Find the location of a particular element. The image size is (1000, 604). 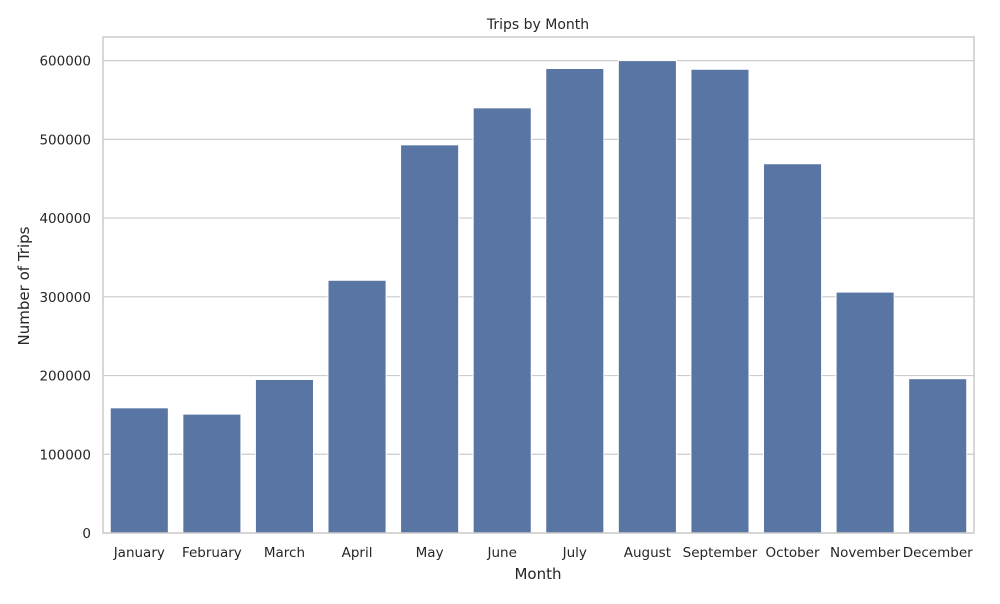

bar-february is located at coordinates (212, 473).